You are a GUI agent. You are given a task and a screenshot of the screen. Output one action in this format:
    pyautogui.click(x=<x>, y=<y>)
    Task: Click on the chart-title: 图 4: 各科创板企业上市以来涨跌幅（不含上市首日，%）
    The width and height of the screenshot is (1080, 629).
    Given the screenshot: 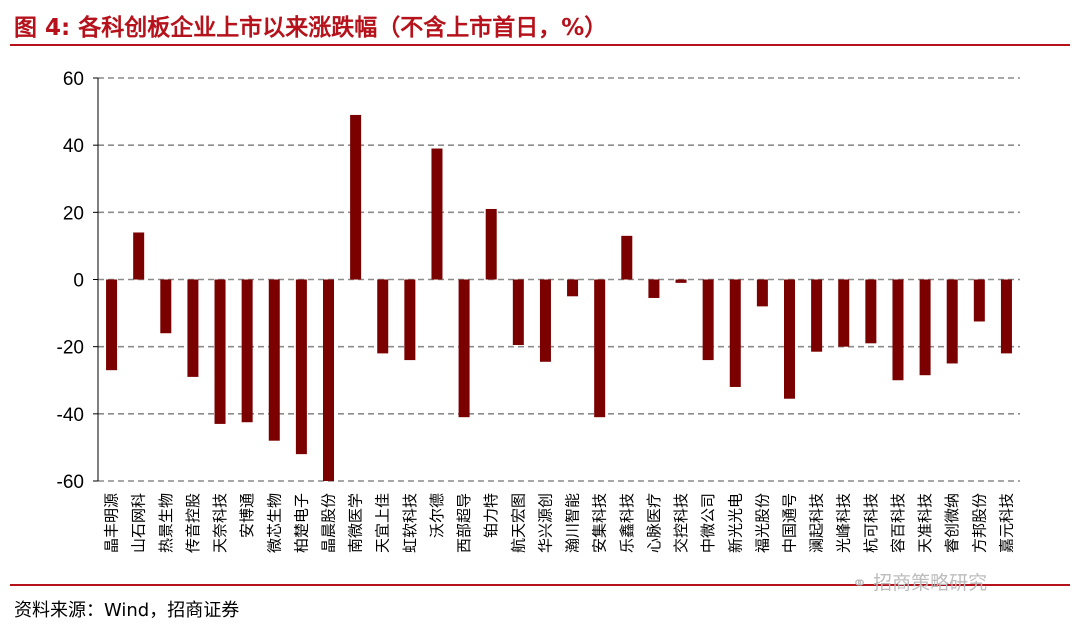 What is the action you would take?
    pyautogui.click(x=311, y=28)
    